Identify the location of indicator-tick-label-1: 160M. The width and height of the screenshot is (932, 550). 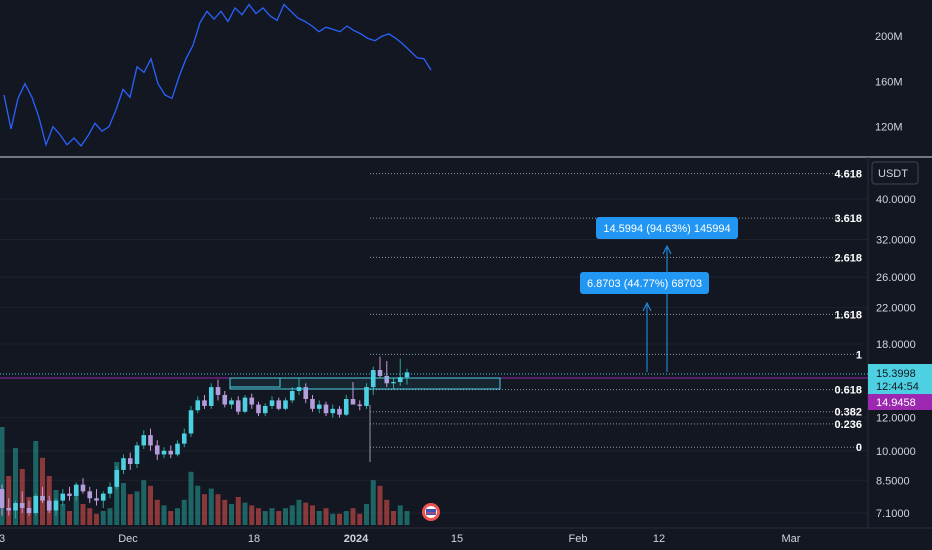
(889, 82).